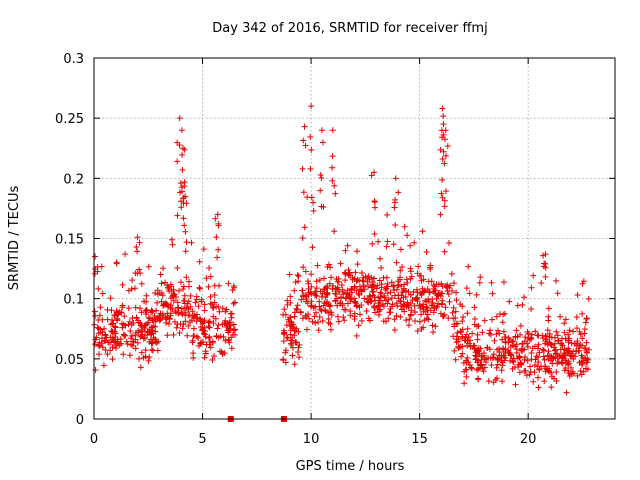 The height and width of the screenshot is (480, 640). Describe the element at coordinates (528, 439) in the screenshot. I see `x-tick-label: 20` at that location.